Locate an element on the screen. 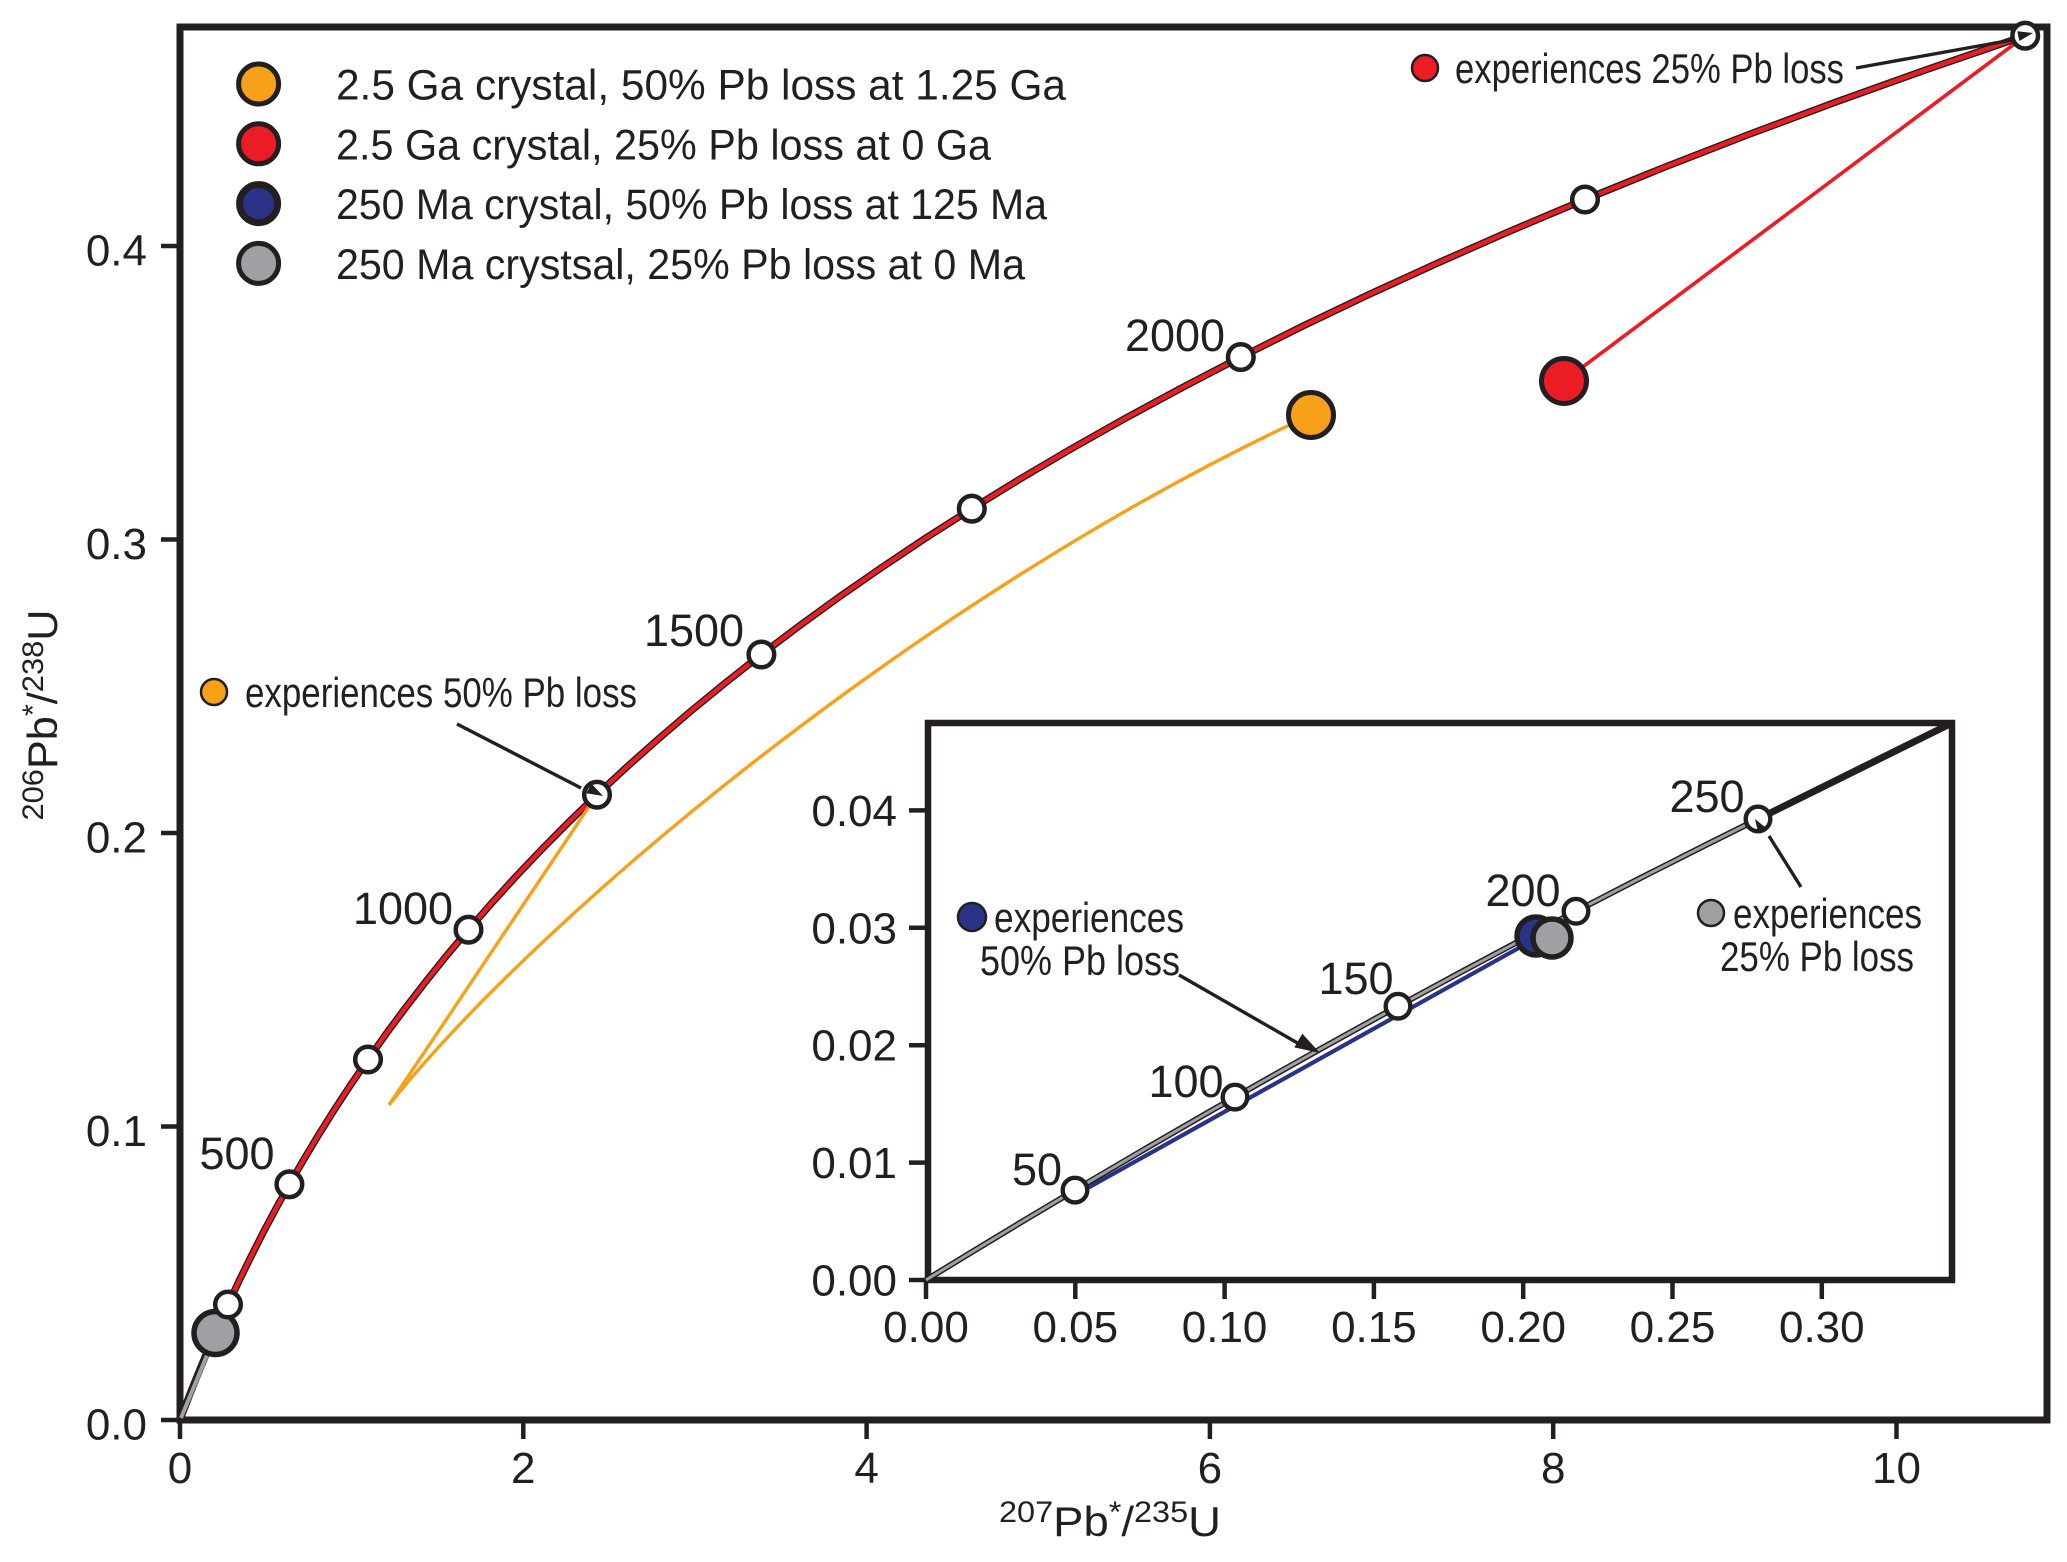 The image size is (2067, 1562). svg-text: 50 is located at coordinates (1037, 1169).